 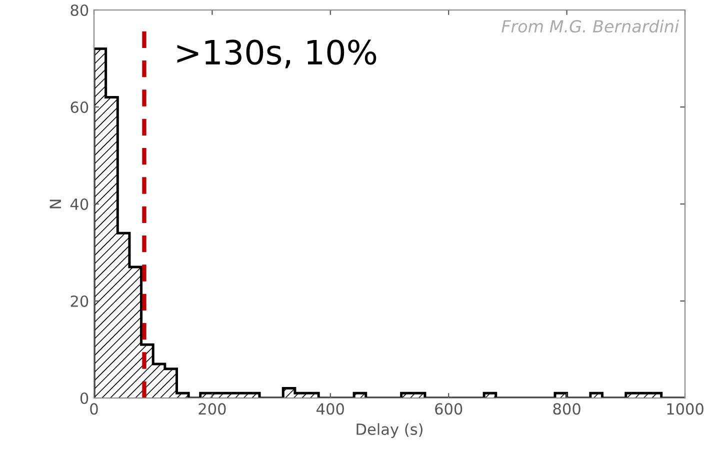 What do you see at coordinates (212, 409) in the screenshot?
I see `x-tick-label: 200` at bounding box center [212, 409].